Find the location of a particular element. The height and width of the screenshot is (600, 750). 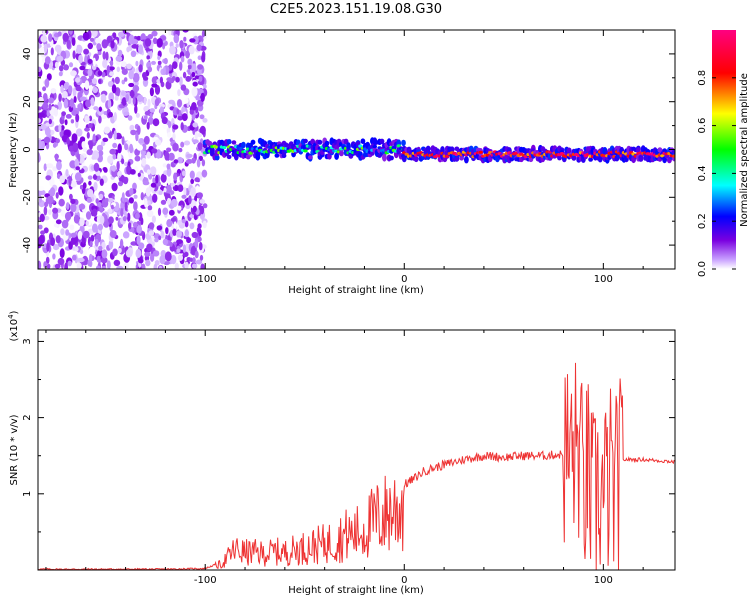

colorbar-tick-label: 0.4 is located at coordinates (702, 173).